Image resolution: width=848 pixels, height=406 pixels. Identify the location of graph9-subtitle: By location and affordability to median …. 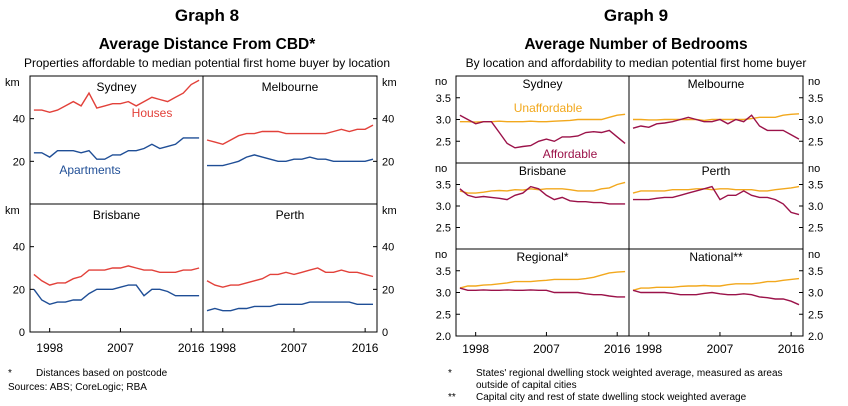
(636, 63).